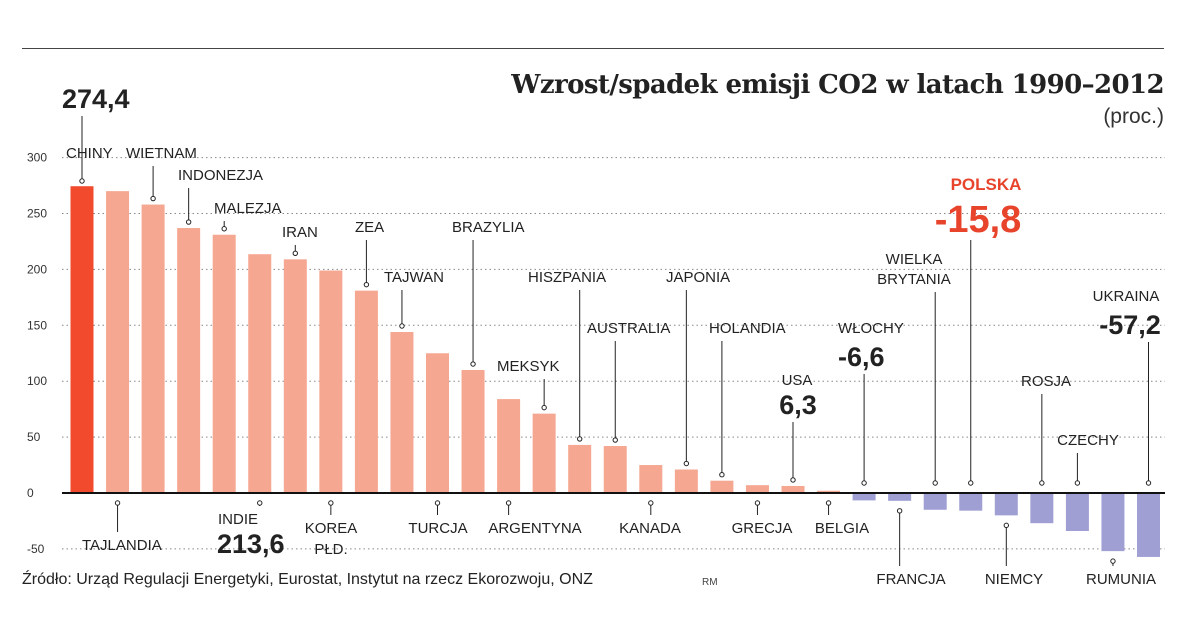 The height and width of the screenshot is (621, 1200). I want to click on label-brazylia: BRAZYLIA, so click(488, 227).